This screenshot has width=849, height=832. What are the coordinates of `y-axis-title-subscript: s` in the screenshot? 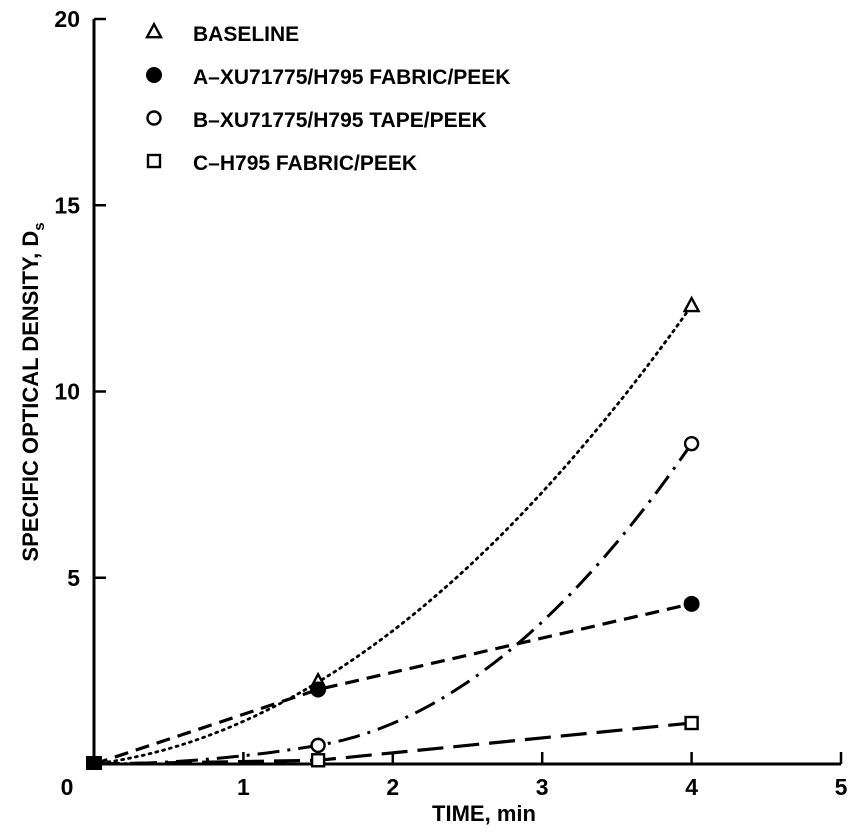 It's located at (39, 226).